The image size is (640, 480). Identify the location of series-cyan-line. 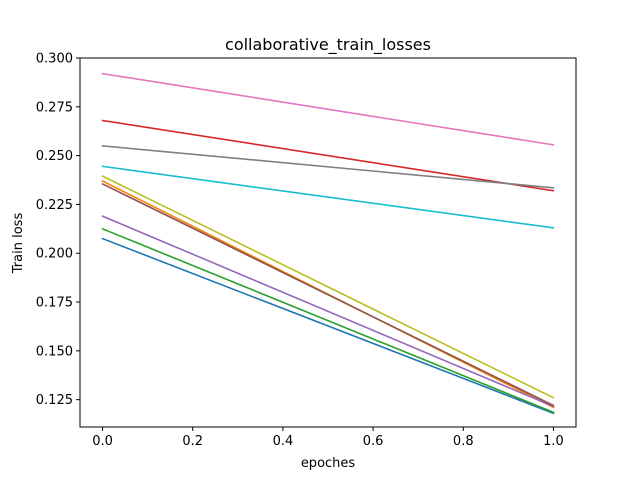
(328, 197).